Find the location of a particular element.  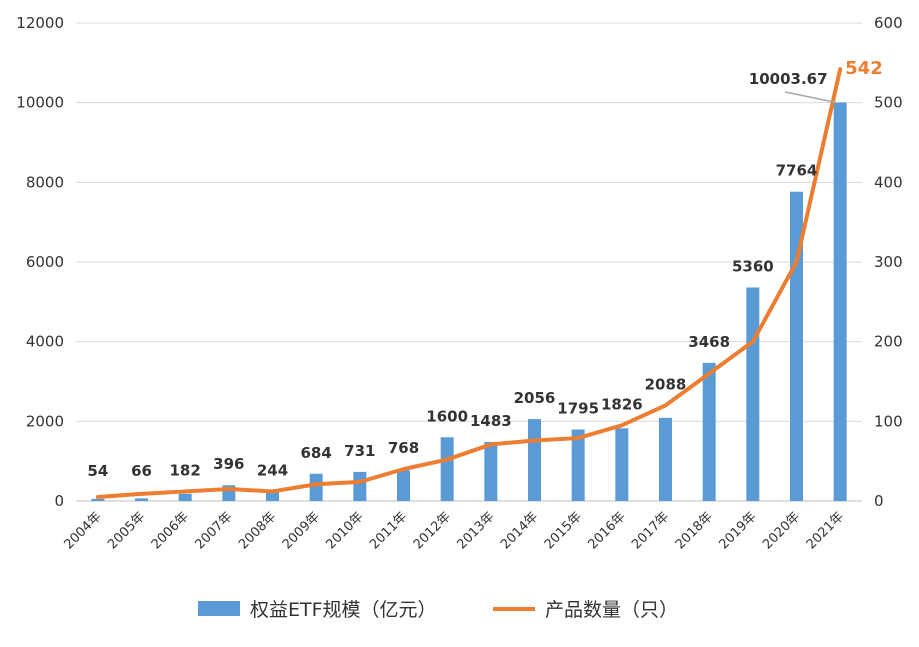

x-tick-label: 2006年 is located at coordinates (170, 530).